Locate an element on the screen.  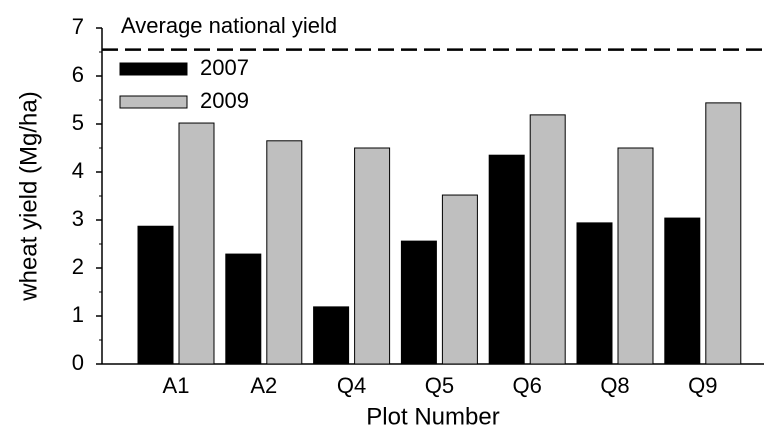
y-tick-label: 6 is located at coordinates (78, 74).